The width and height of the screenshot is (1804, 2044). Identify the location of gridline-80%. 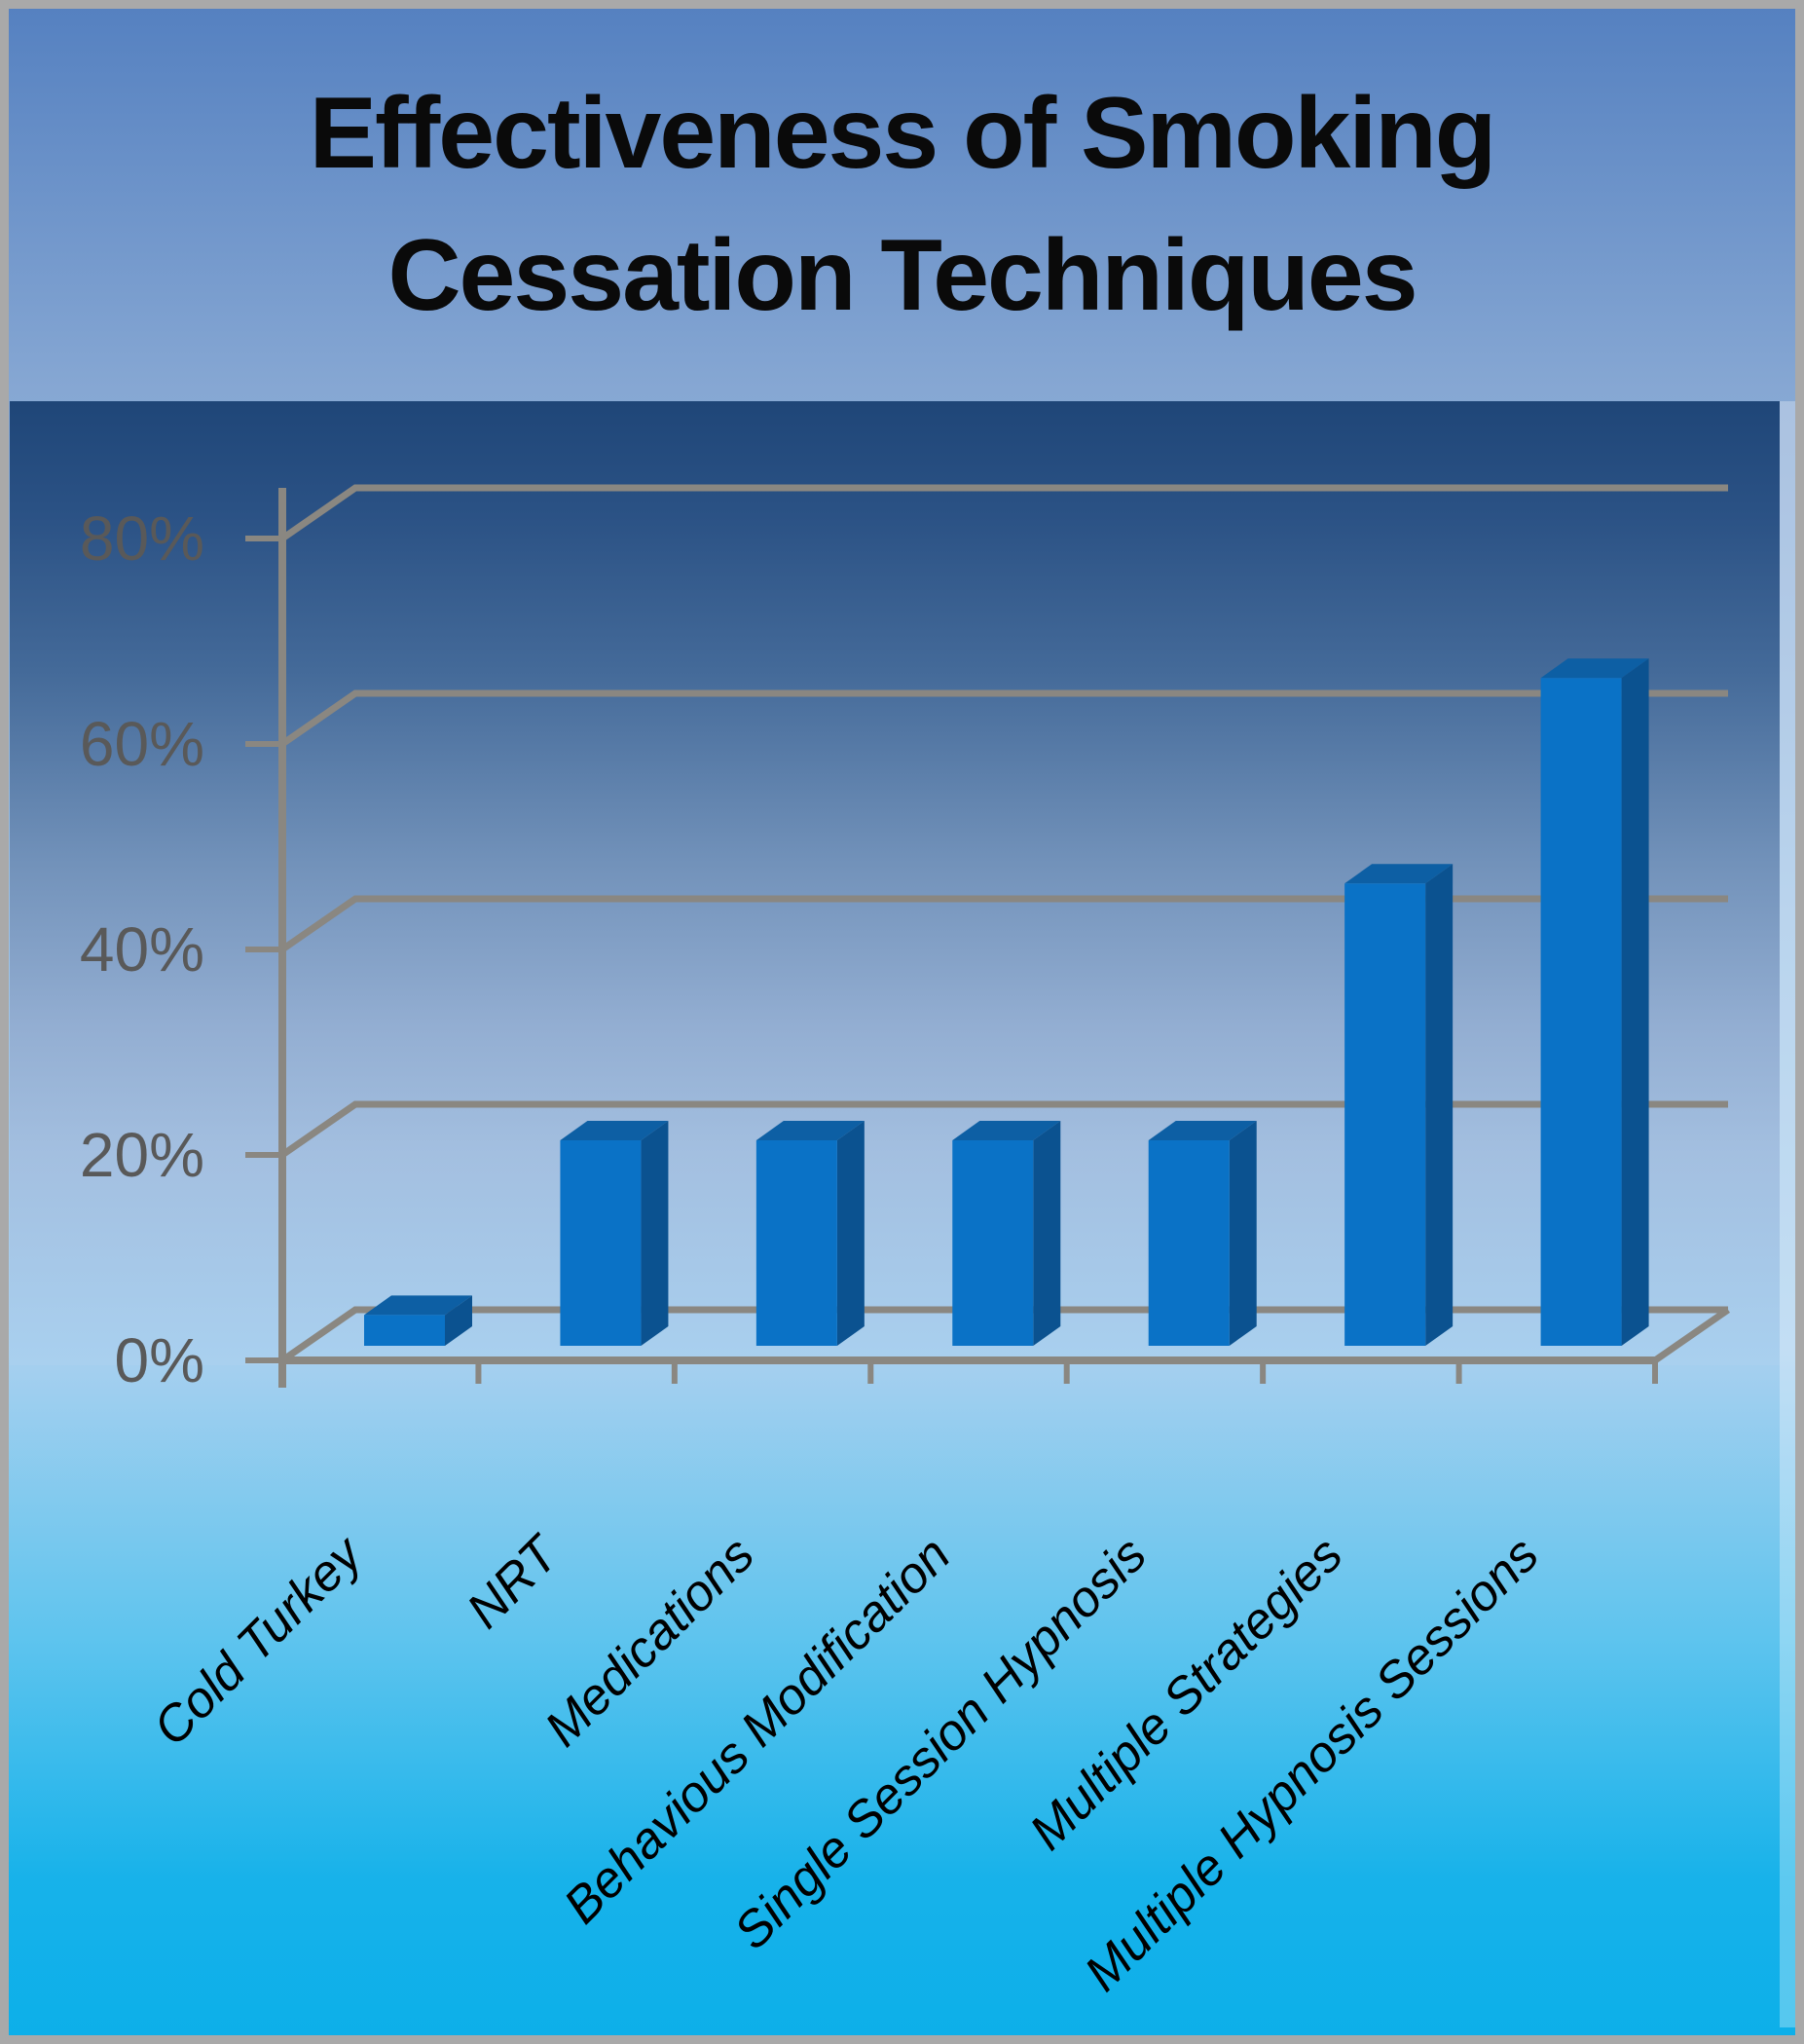
(1004, 512).